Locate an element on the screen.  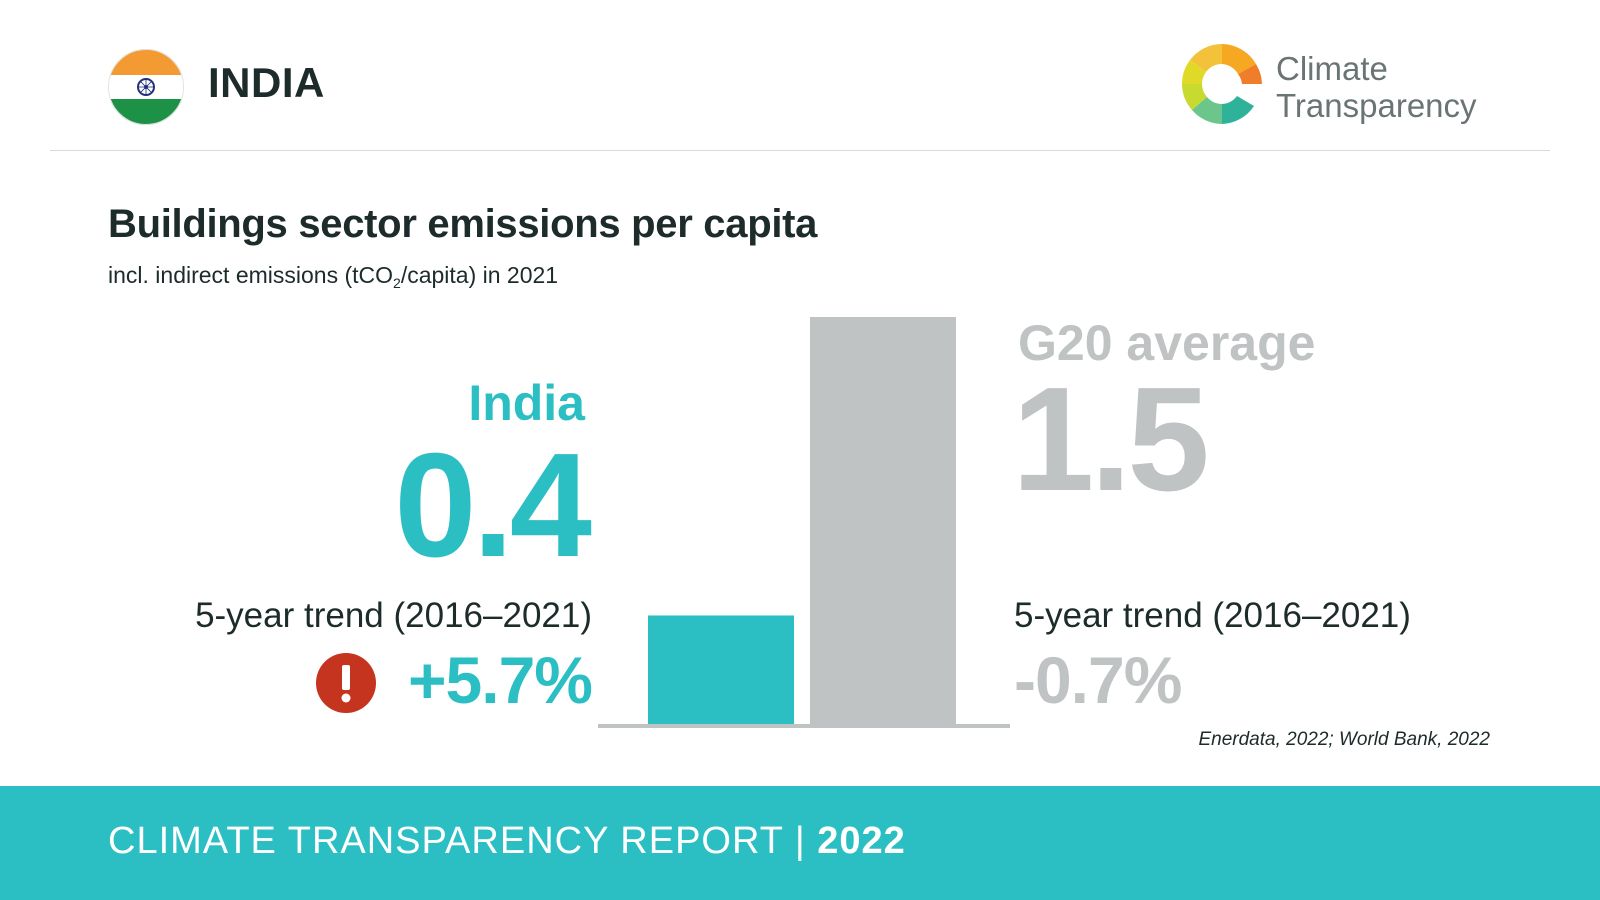
climate-transparency-logo-icon is located at coordinates (1222, 84).